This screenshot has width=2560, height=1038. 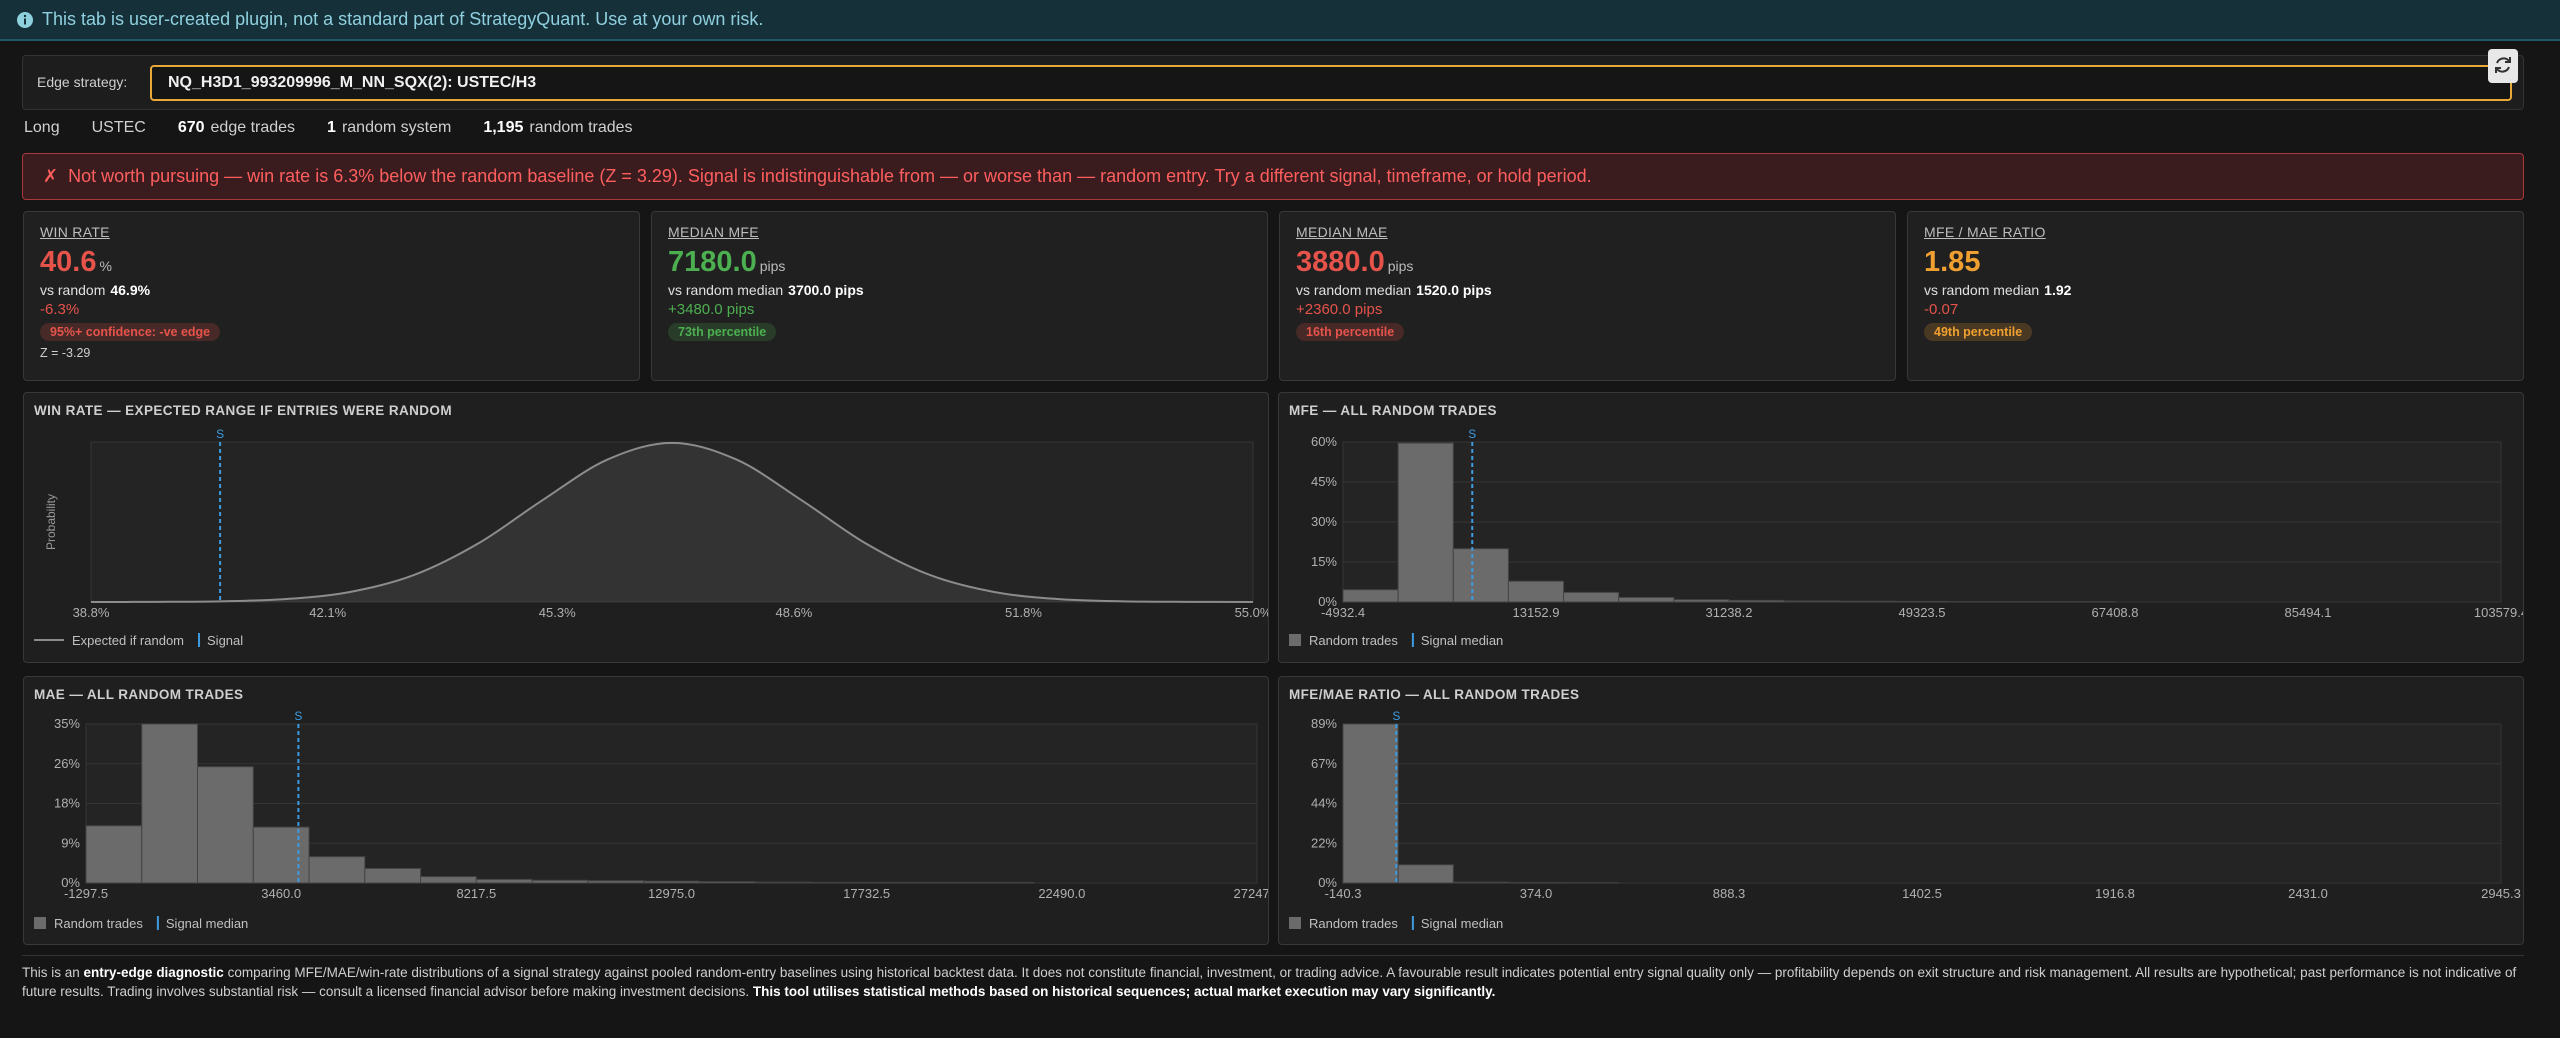 I want to click on chart-title: MFE/MAE RATIO — ALL RANDOM TRADES, so click(x=1434, y=694).